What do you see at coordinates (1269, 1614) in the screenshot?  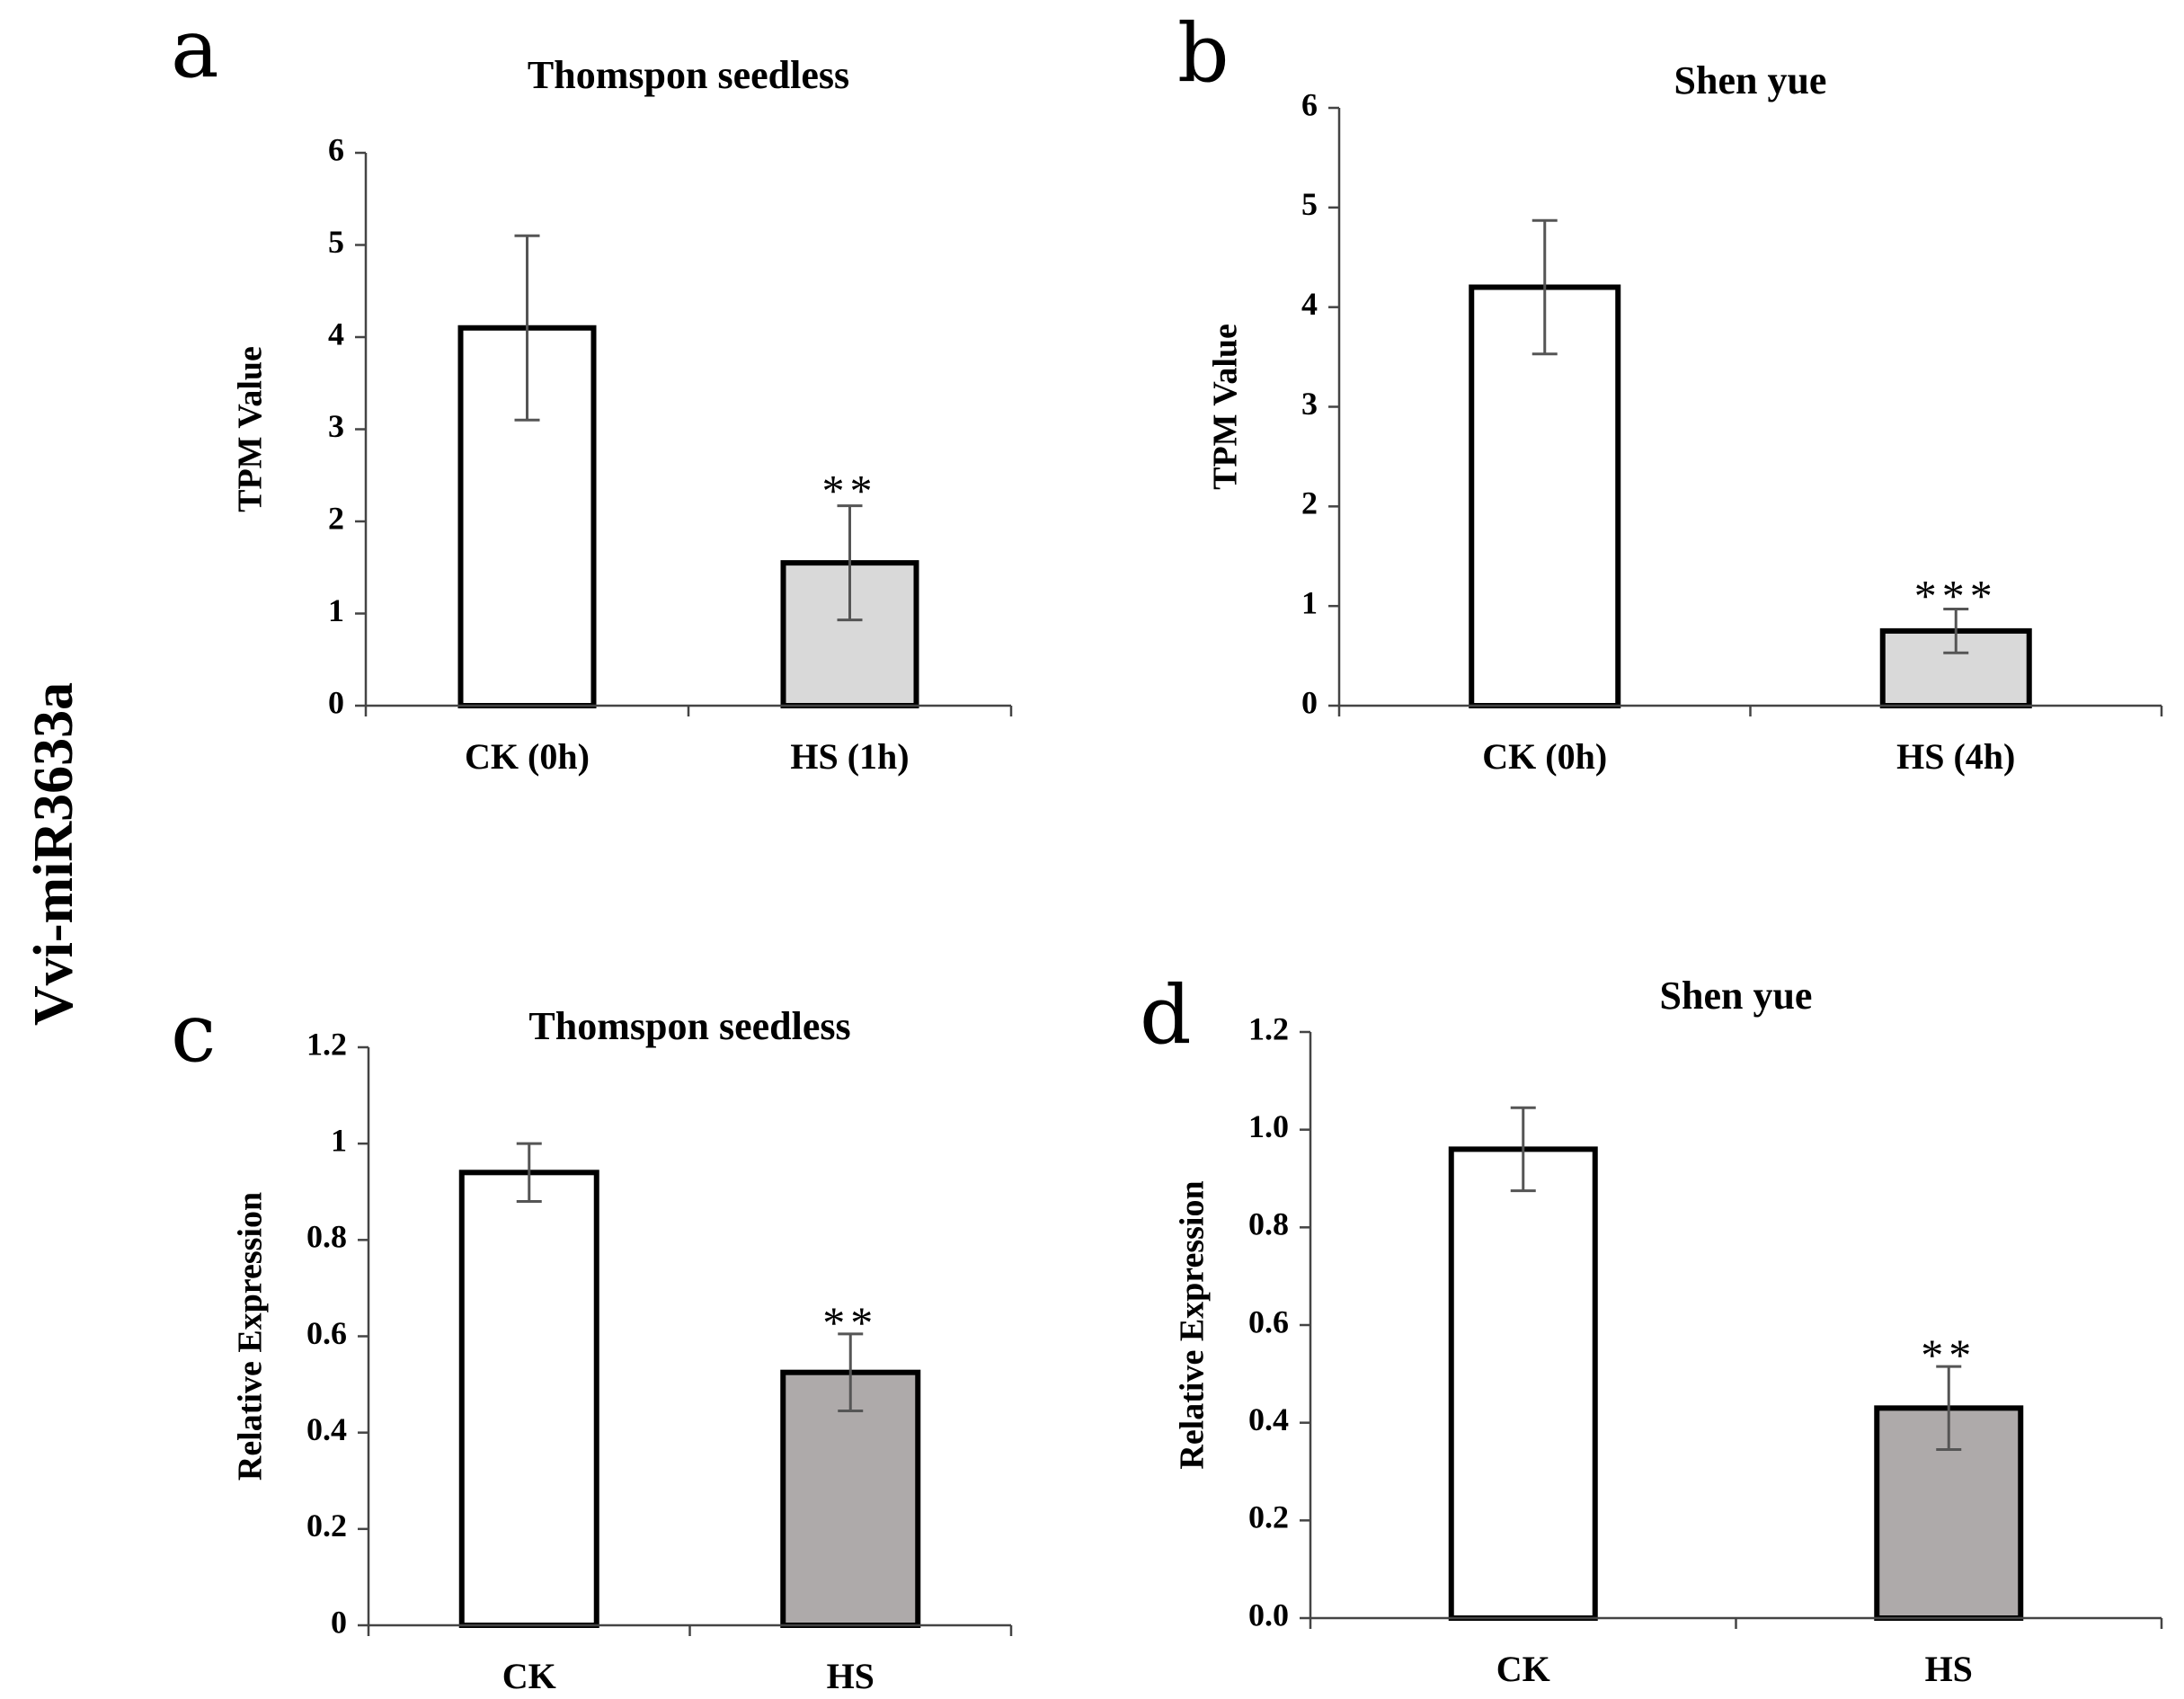 I see `y-tick-label: 0.0` at bounding box center [1269, 1614].